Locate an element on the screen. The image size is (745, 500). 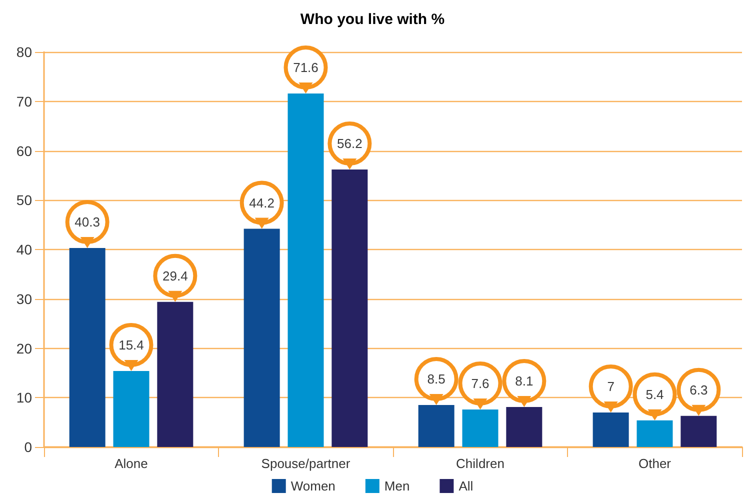
legend-label: Women is located at coordinates (313, 486).